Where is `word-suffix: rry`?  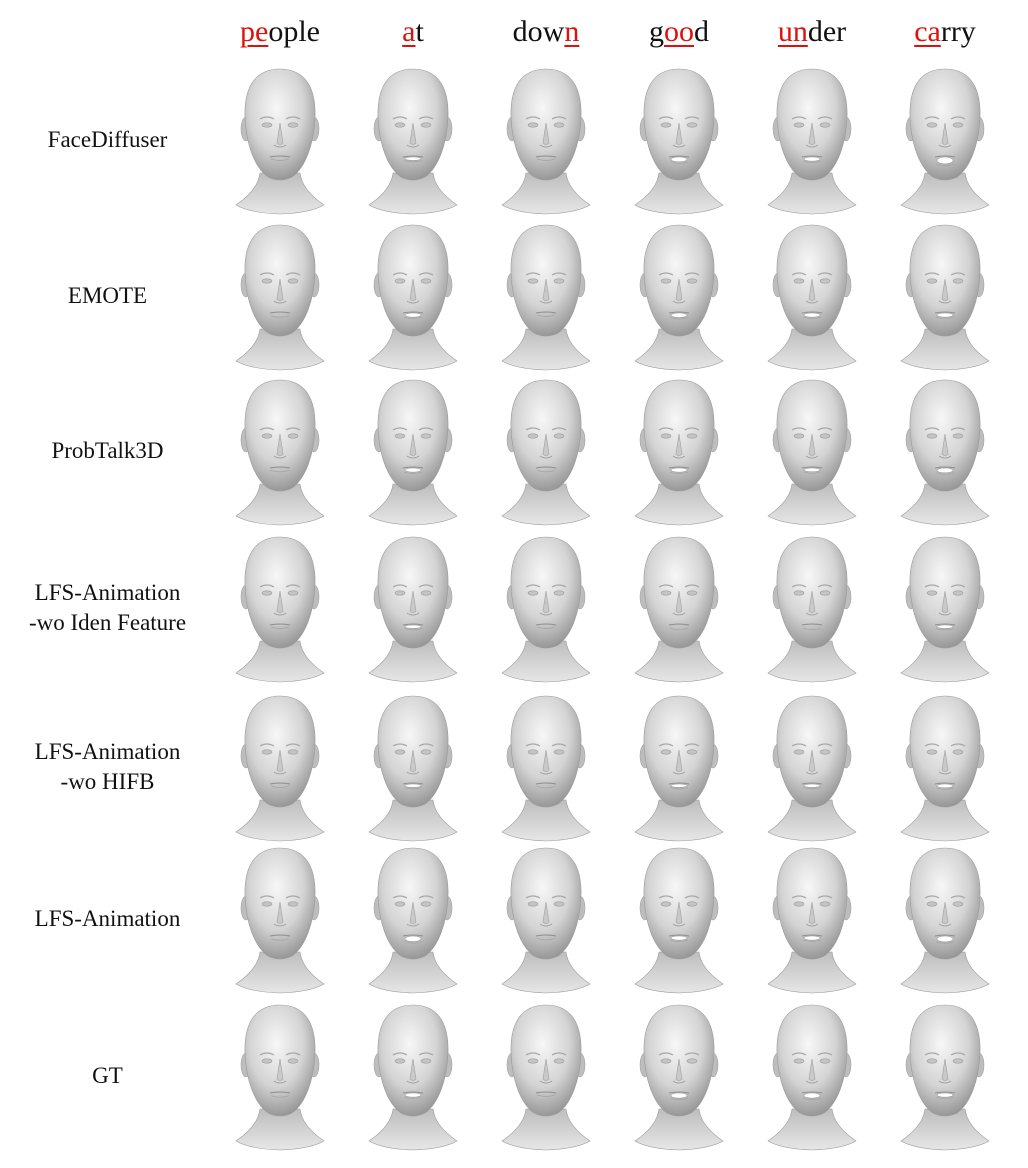 word-suffix: rry is located at coordinates (958, 31).